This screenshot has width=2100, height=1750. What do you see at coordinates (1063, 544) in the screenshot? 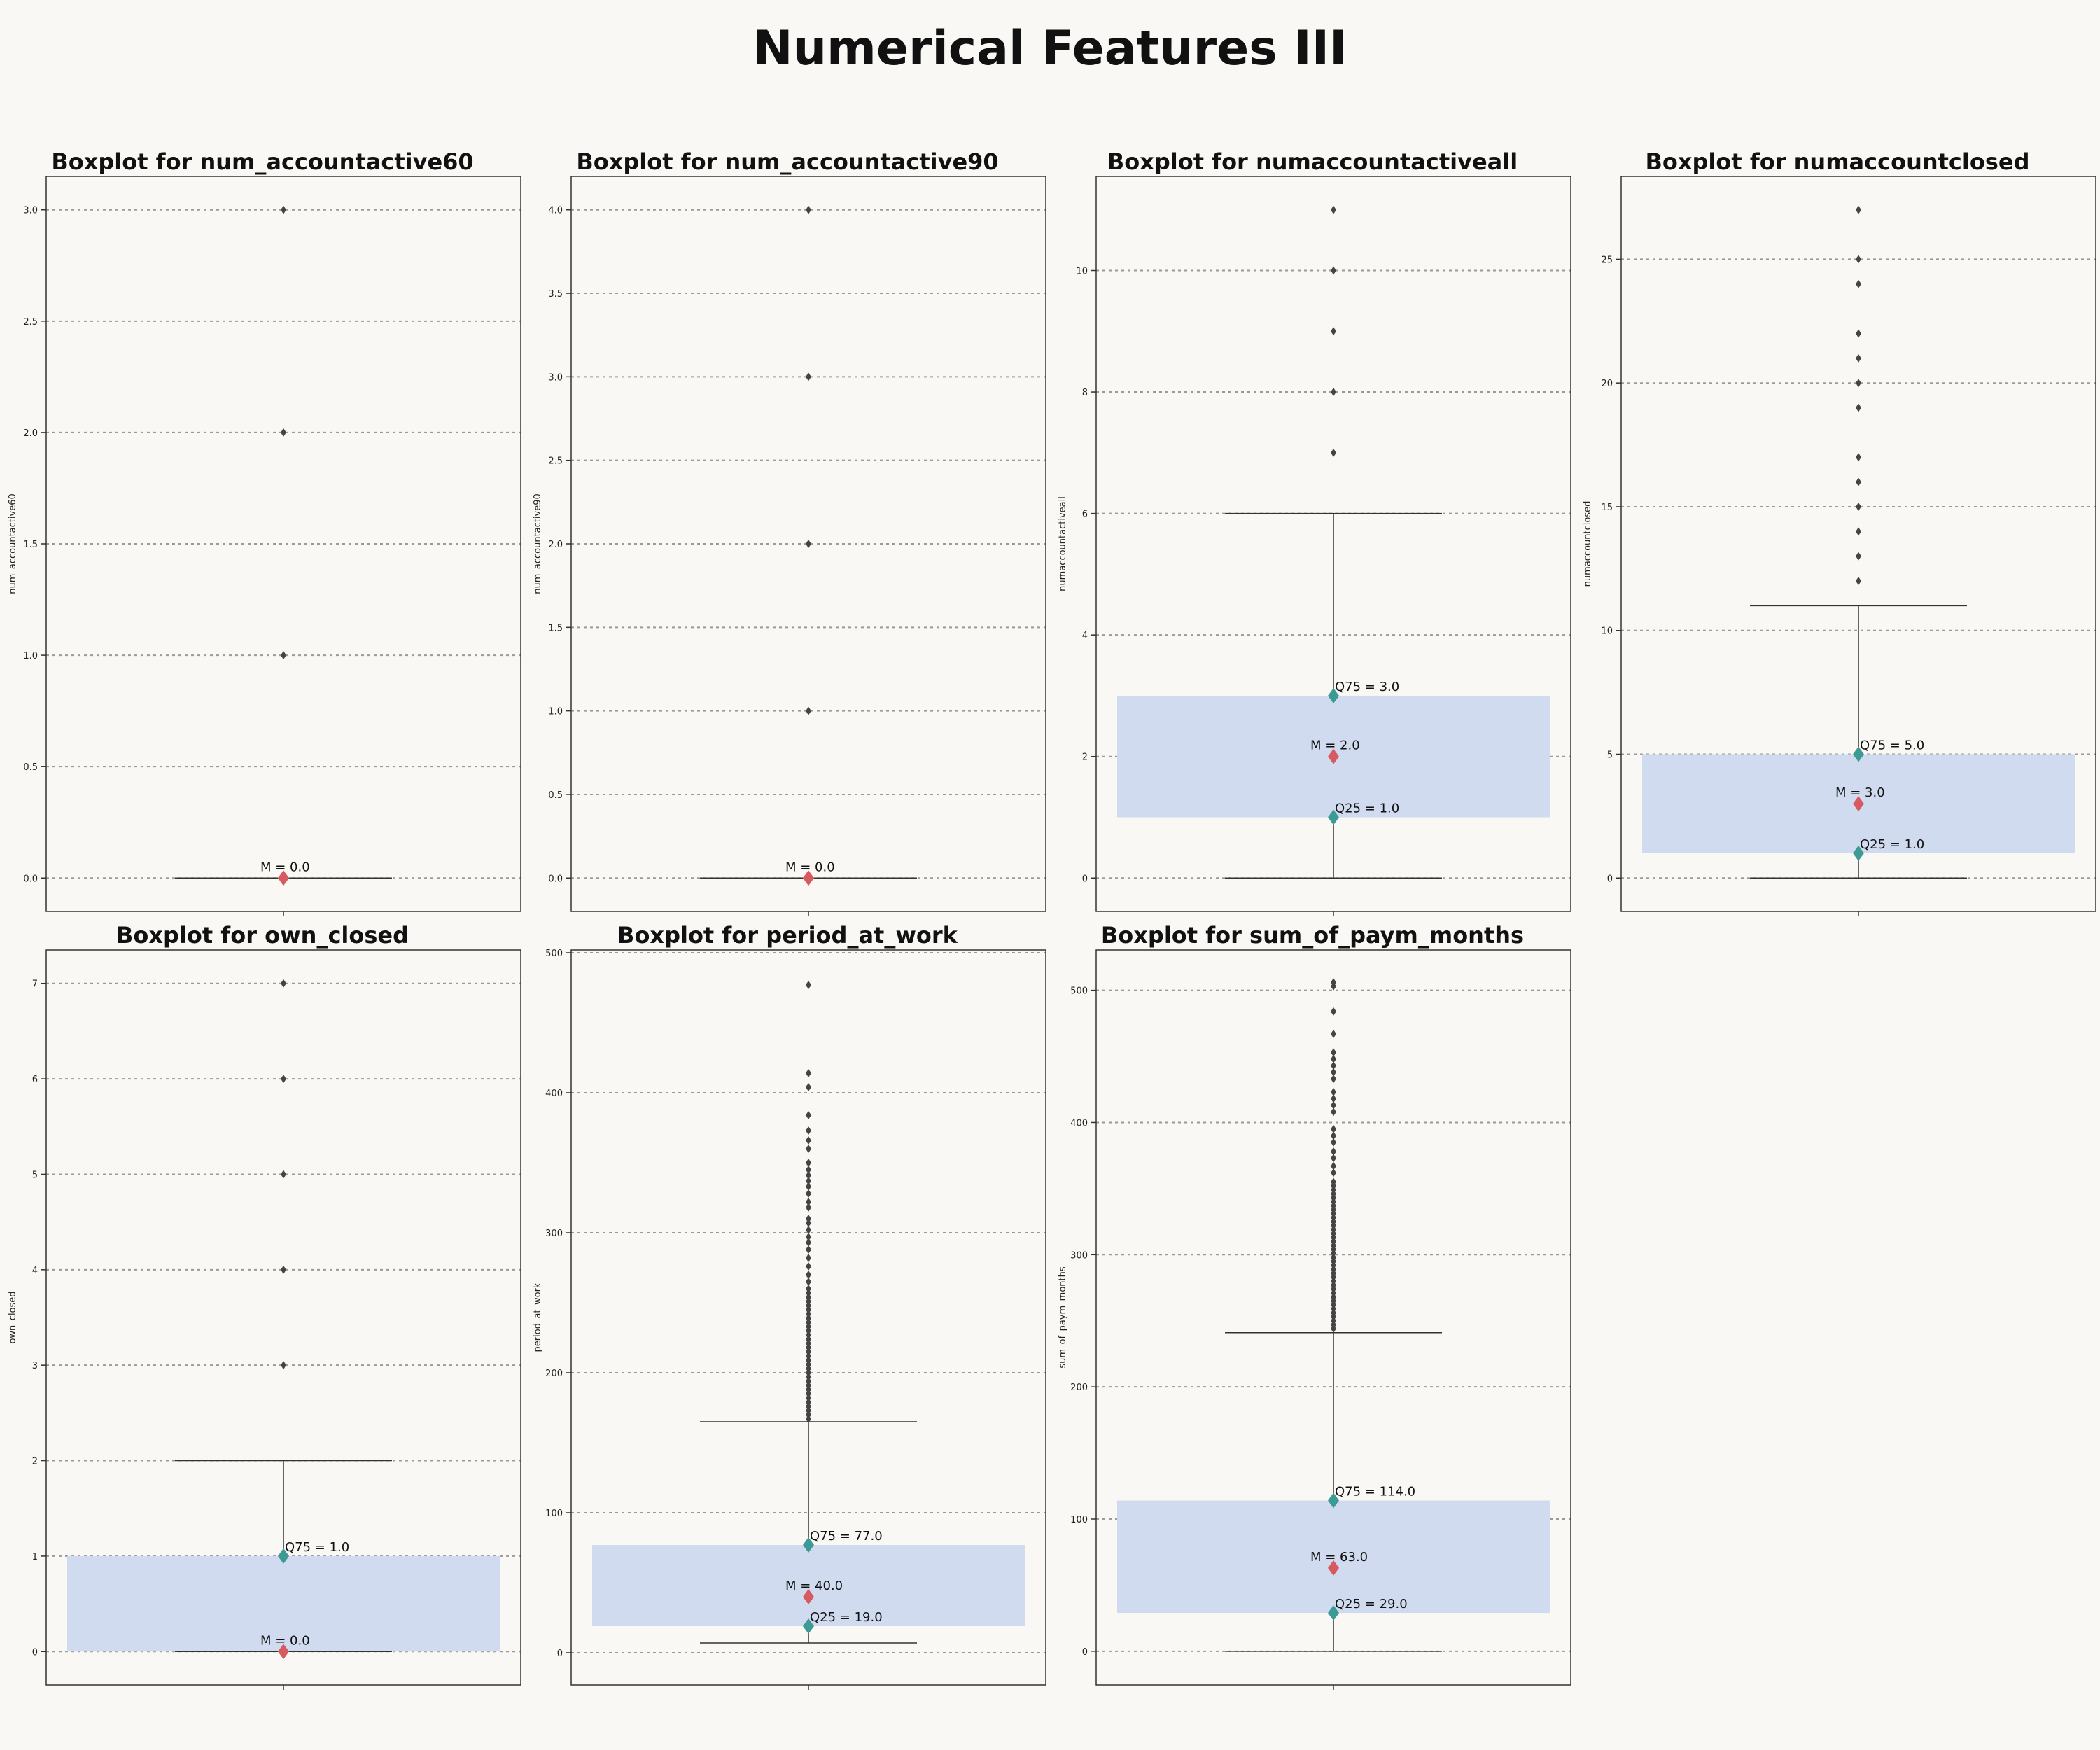
I see `y-axis-label: numaccountactiveall` at bounding box center [1063, 544].